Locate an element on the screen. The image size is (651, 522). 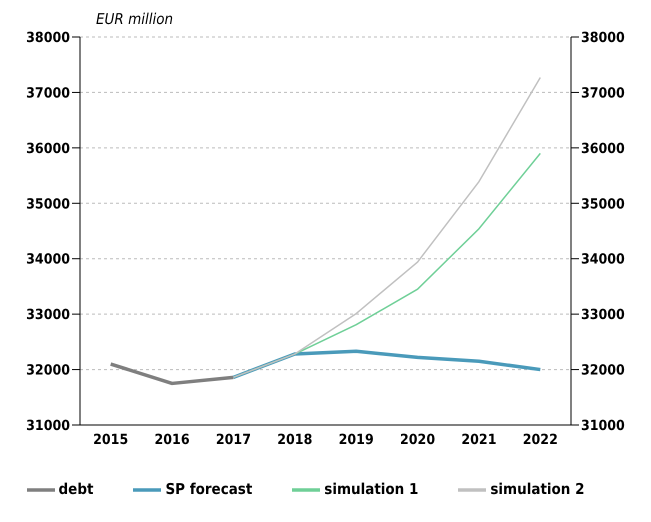
y2-tick-label: 38000 is located at coordinates (603, 38).